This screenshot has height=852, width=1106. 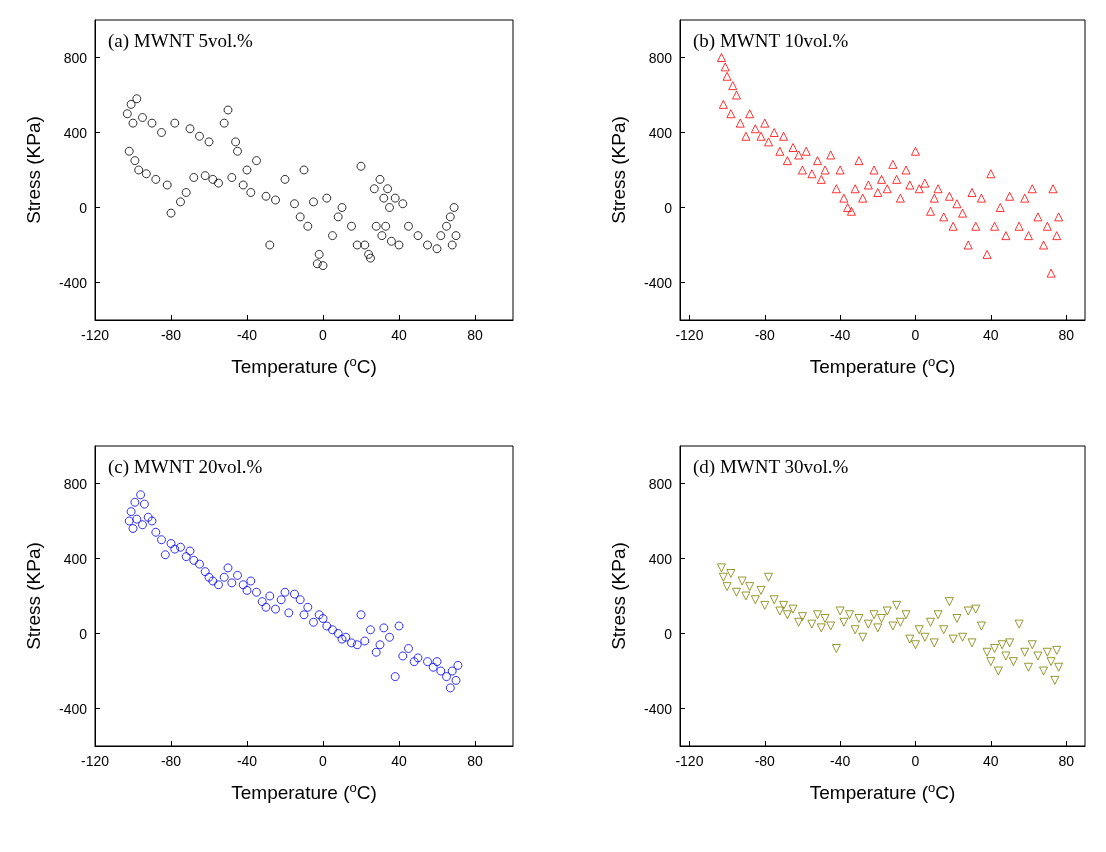 I want to click on text: (d) MWNT 30vol.%, so click(x=771, y=467).